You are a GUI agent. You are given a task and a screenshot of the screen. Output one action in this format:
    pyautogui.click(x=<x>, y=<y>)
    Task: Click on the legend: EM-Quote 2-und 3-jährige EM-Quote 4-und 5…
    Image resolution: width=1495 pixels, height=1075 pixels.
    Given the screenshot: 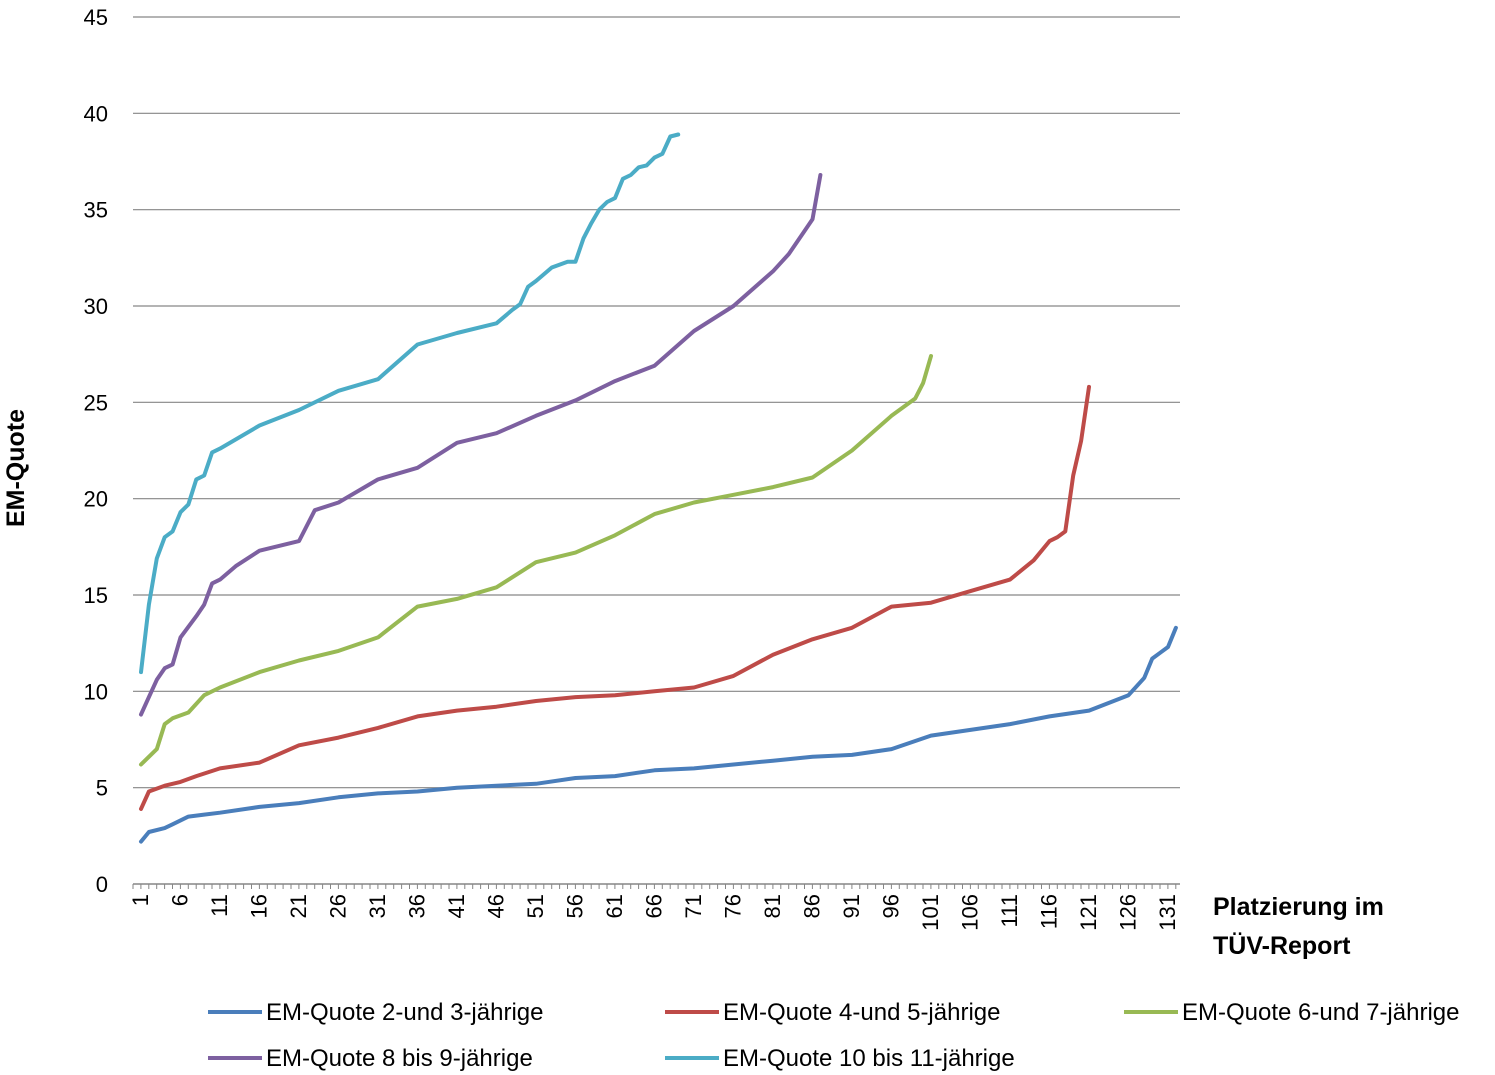 What is the action you would take?
    pyautogui.click(x=833, y=1035)
    